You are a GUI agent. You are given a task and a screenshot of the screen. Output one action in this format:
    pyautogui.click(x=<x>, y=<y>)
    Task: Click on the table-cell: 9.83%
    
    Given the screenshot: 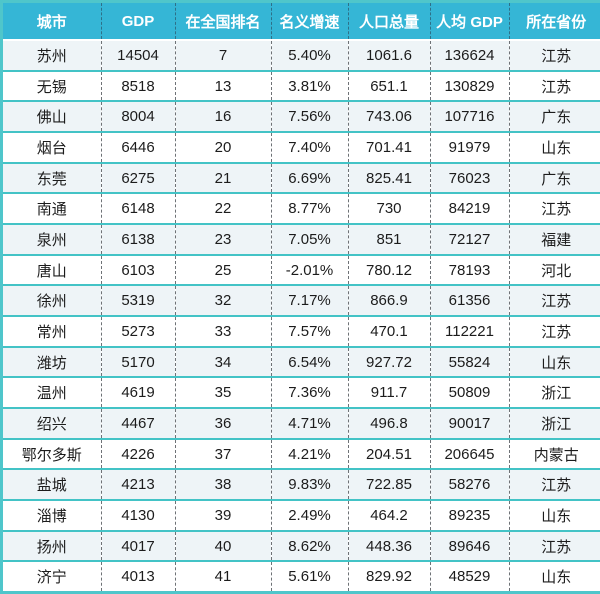 What is the action you would take?
    pyautogui.click(x=310, y=484)
    